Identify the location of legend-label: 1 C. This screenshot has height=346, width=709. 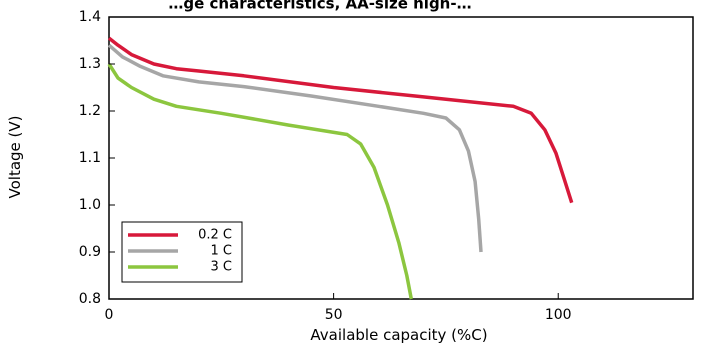
(221, 251).